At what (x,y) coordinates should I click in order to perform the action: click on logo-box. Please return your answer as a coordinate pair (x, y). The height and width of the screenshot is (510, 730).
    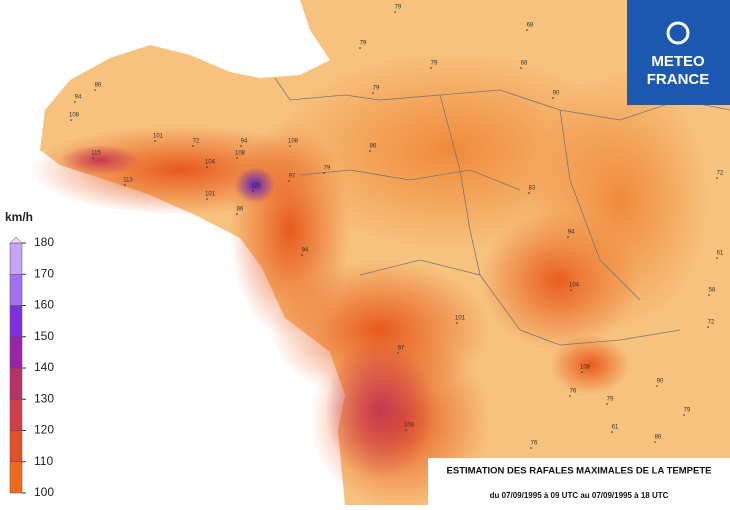
    Looking at the image, I should click on (678, 52).